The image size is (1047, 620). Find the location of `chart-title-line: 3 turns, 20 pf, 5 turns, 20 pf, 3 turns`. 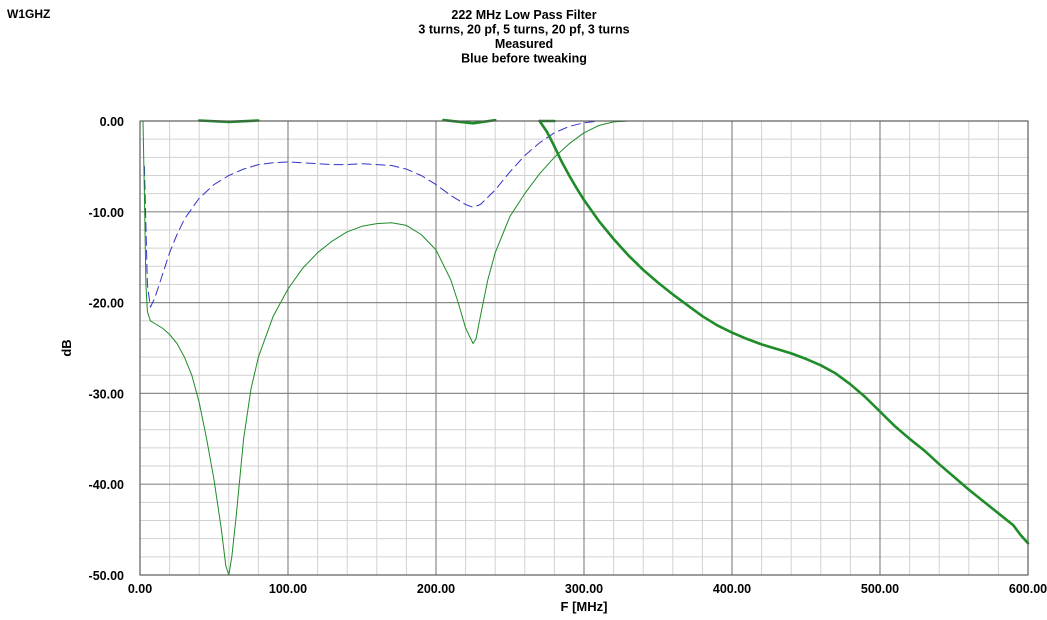

chart-title-line: 3 turns, 20 pf, 5 turns, 20 pf, 3 turns is located at coordinates (523, 30).